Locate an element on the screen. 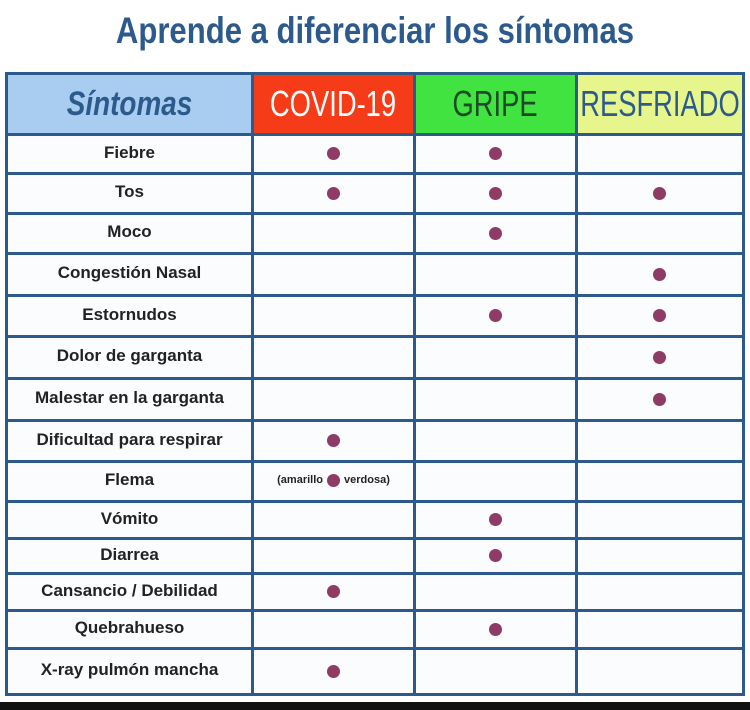  header-resfriado-cell: RESFRIADO is located at coordinates (660, 104).